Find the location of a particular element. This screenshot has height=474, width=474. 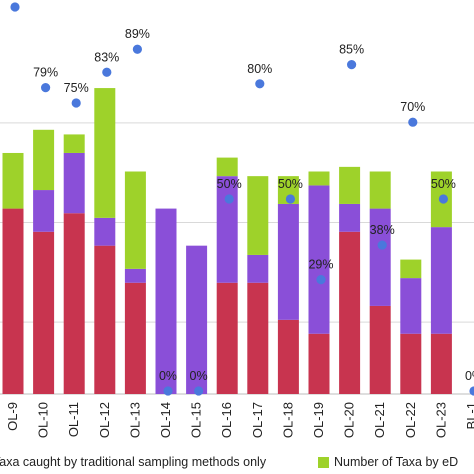

x-tick-label: OL-10 is located at coordinates (43, 420).